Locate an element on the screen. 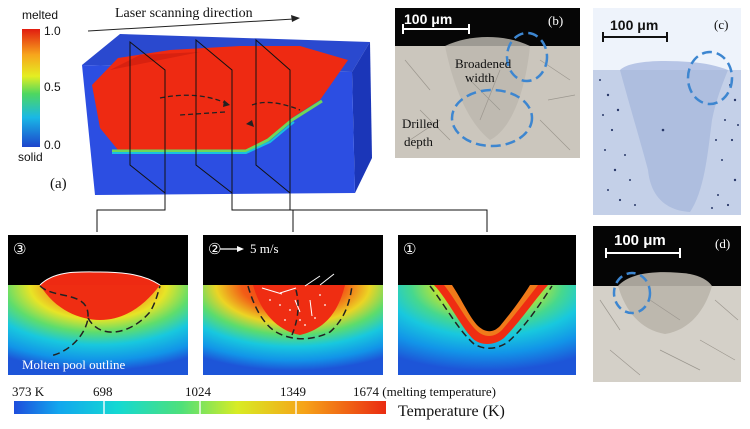 This screenshot has width=750, height=429. micrograph-c is located at coordinates (667, 111).